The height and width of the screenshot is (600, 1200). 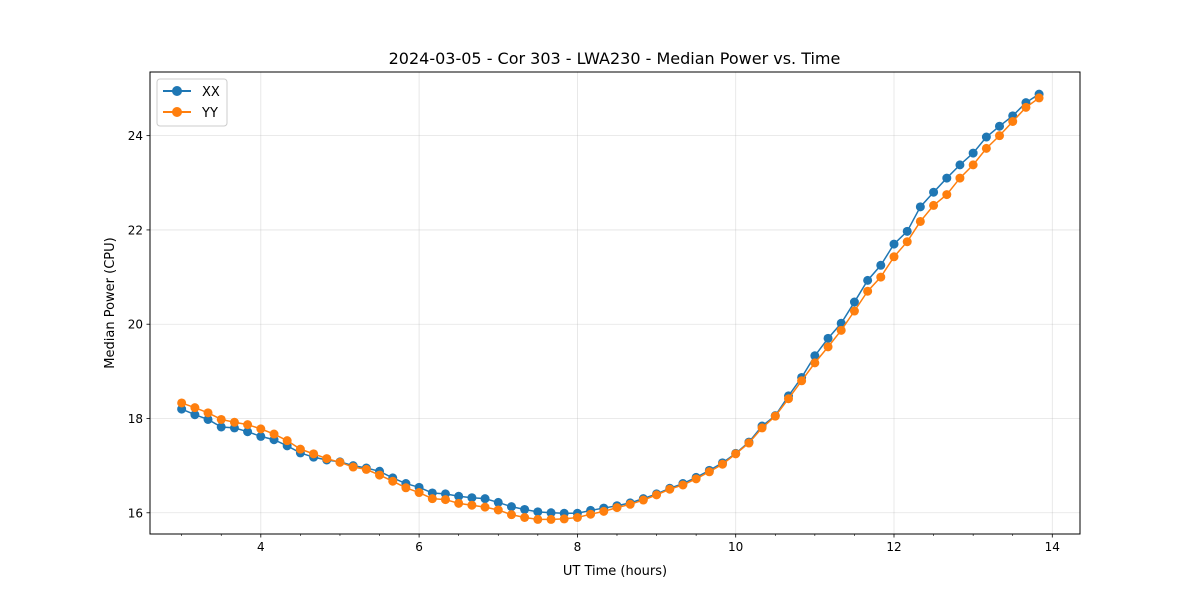 What do you see at coordinates (578, 547) in the screenshot?
I see `x-tick-label: 8` at bounding box center [578, 547].